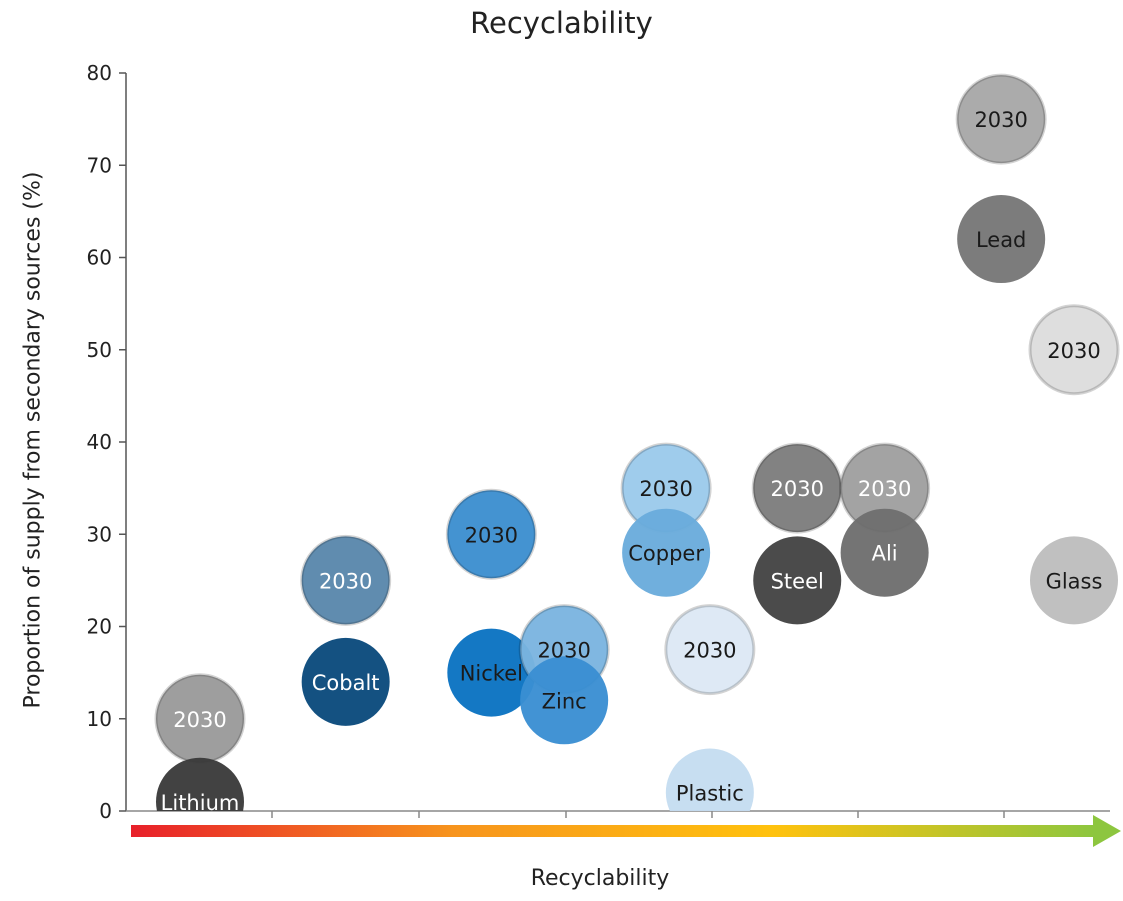 Image resolution: width=1123 pixels, height=901 pixels. I want to click on recyclability-arrow-head, so click(1107, 831).